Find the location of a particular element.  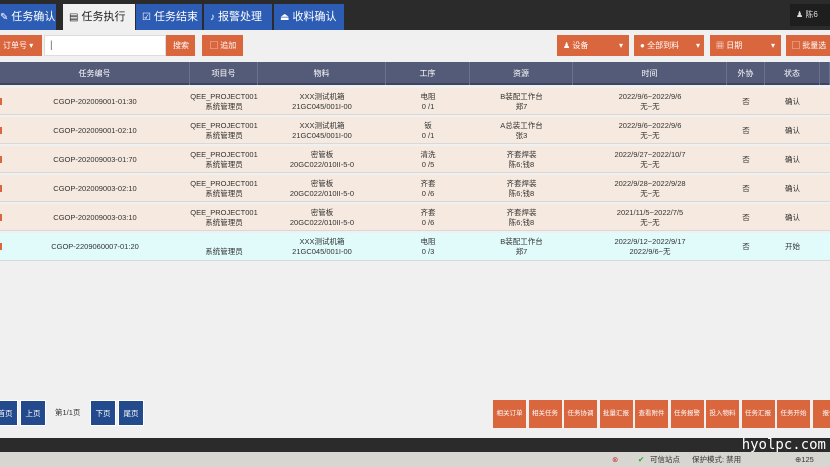

column-header: 物料 is located at coordinates (322, 73).